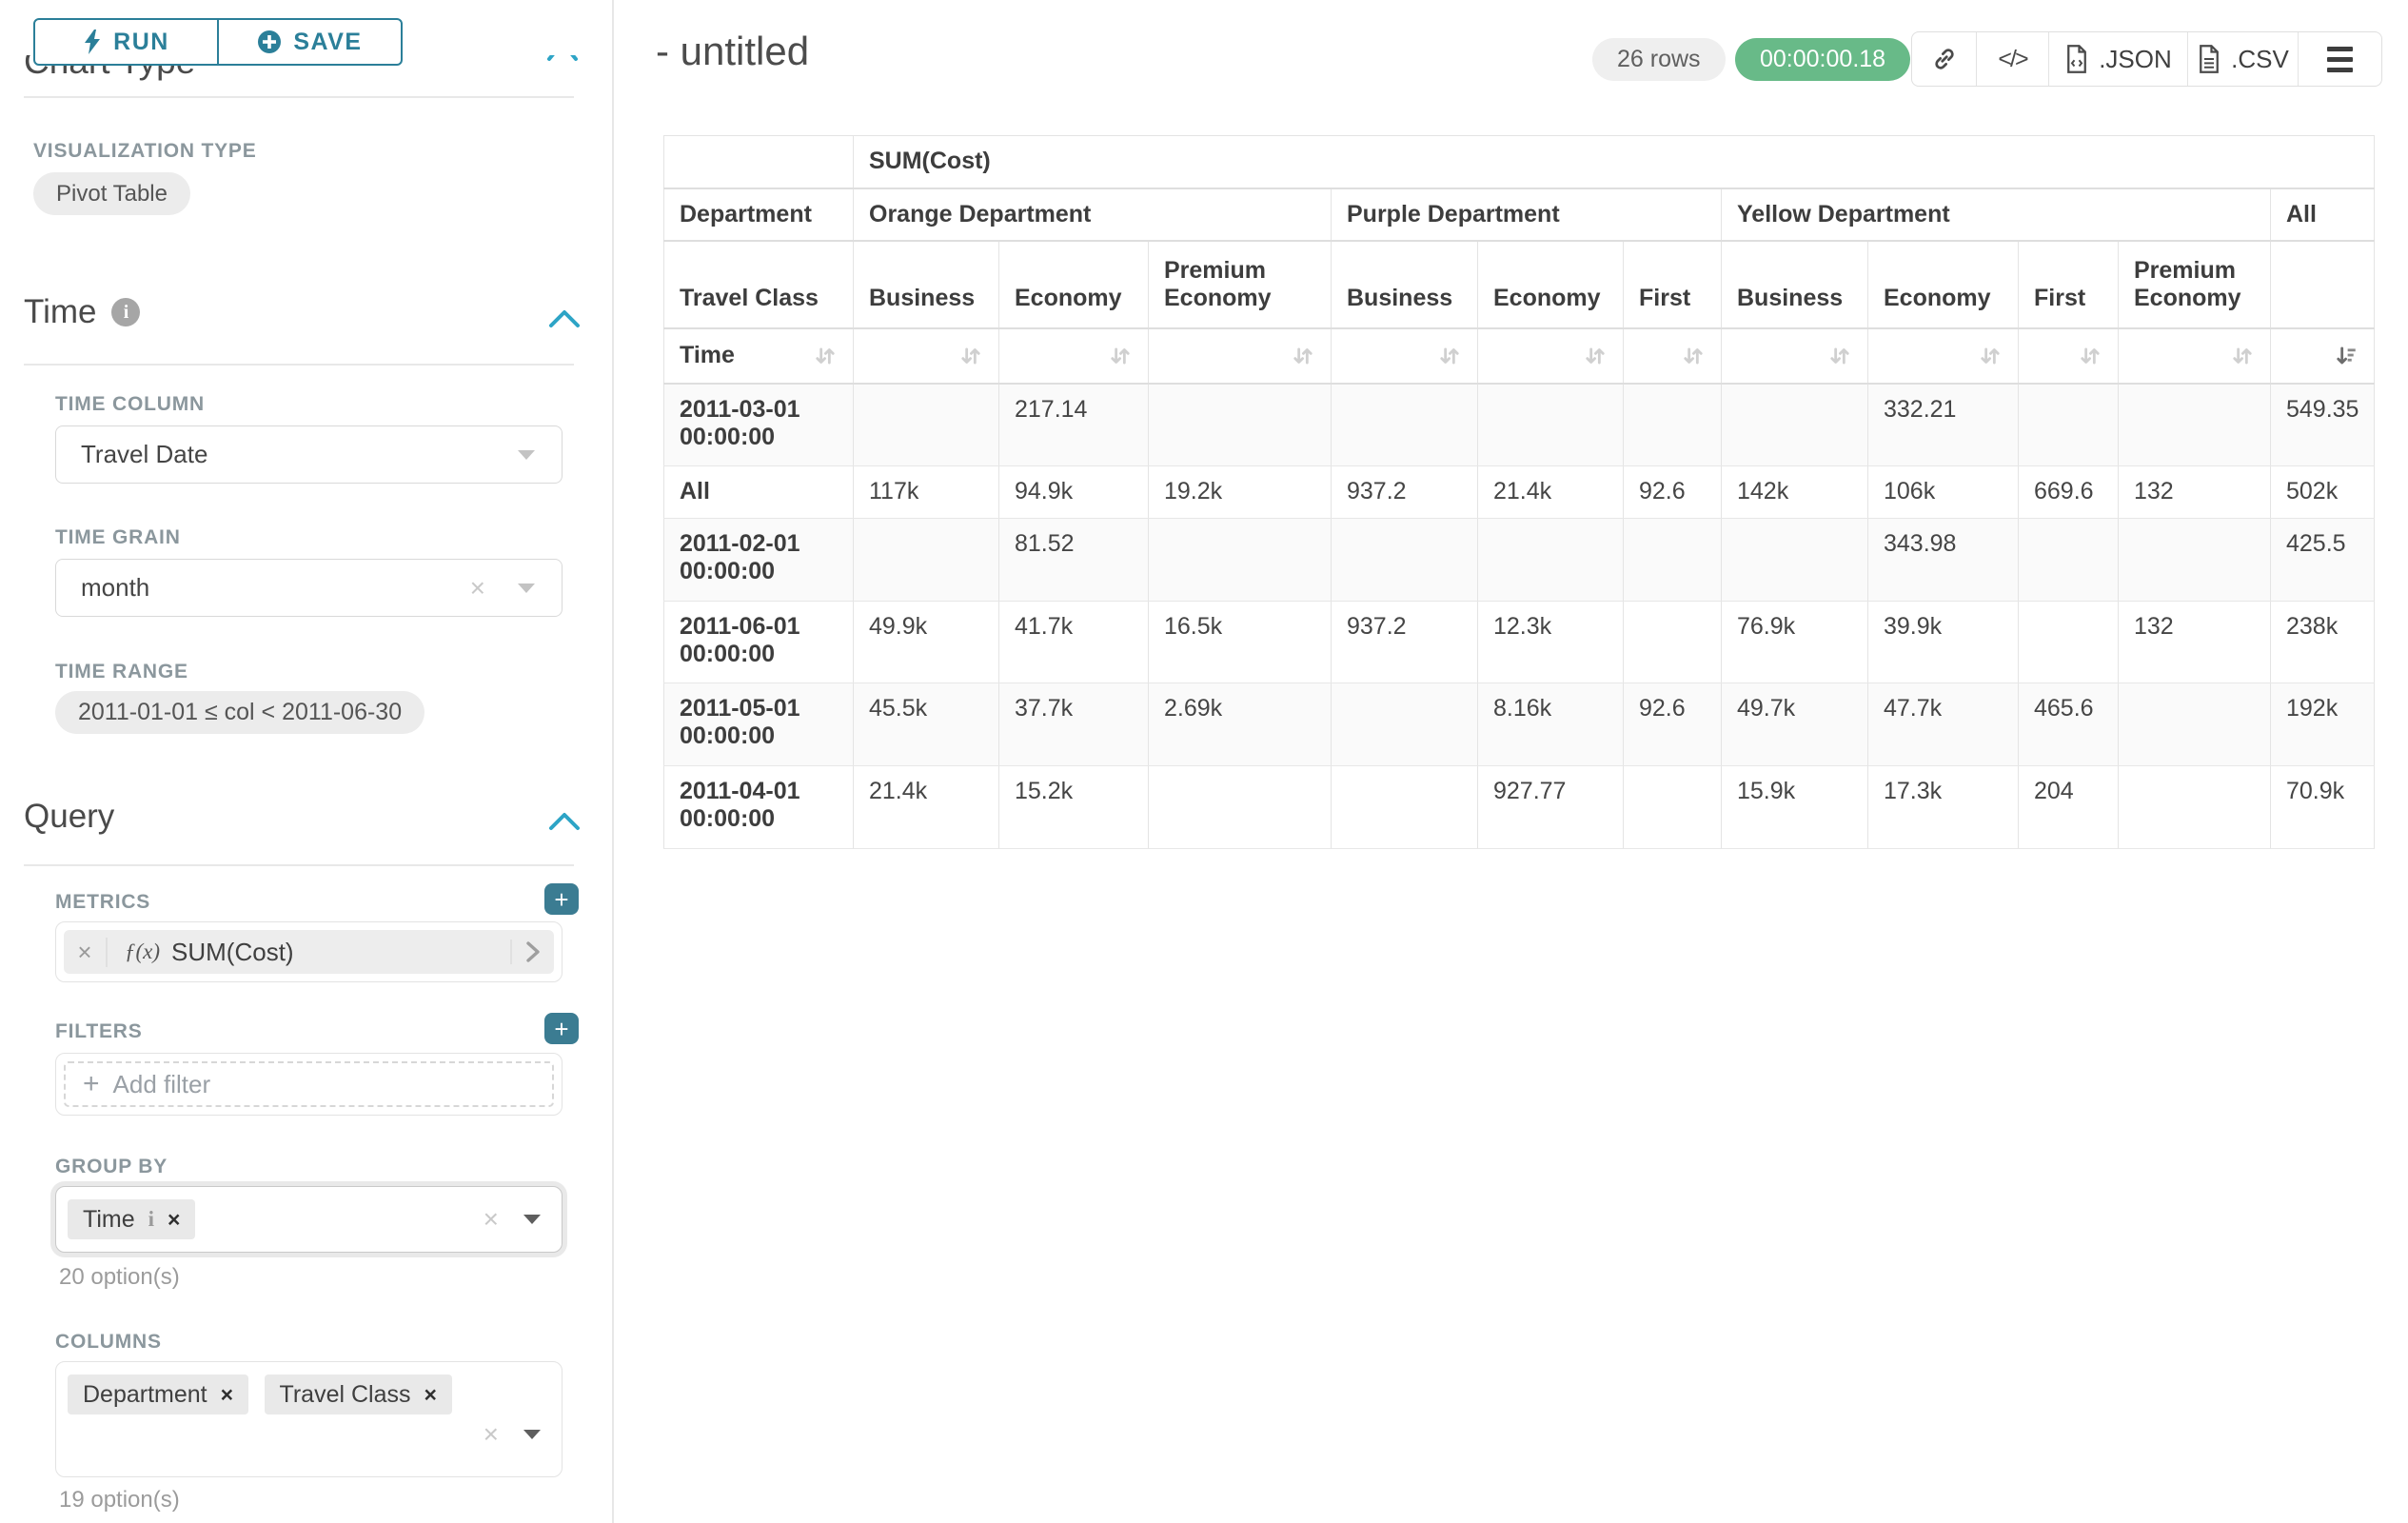 The image size is (2408, 1523). I want to click on export-toolbar: </> .JSON .CSV, so click(2146, 59).